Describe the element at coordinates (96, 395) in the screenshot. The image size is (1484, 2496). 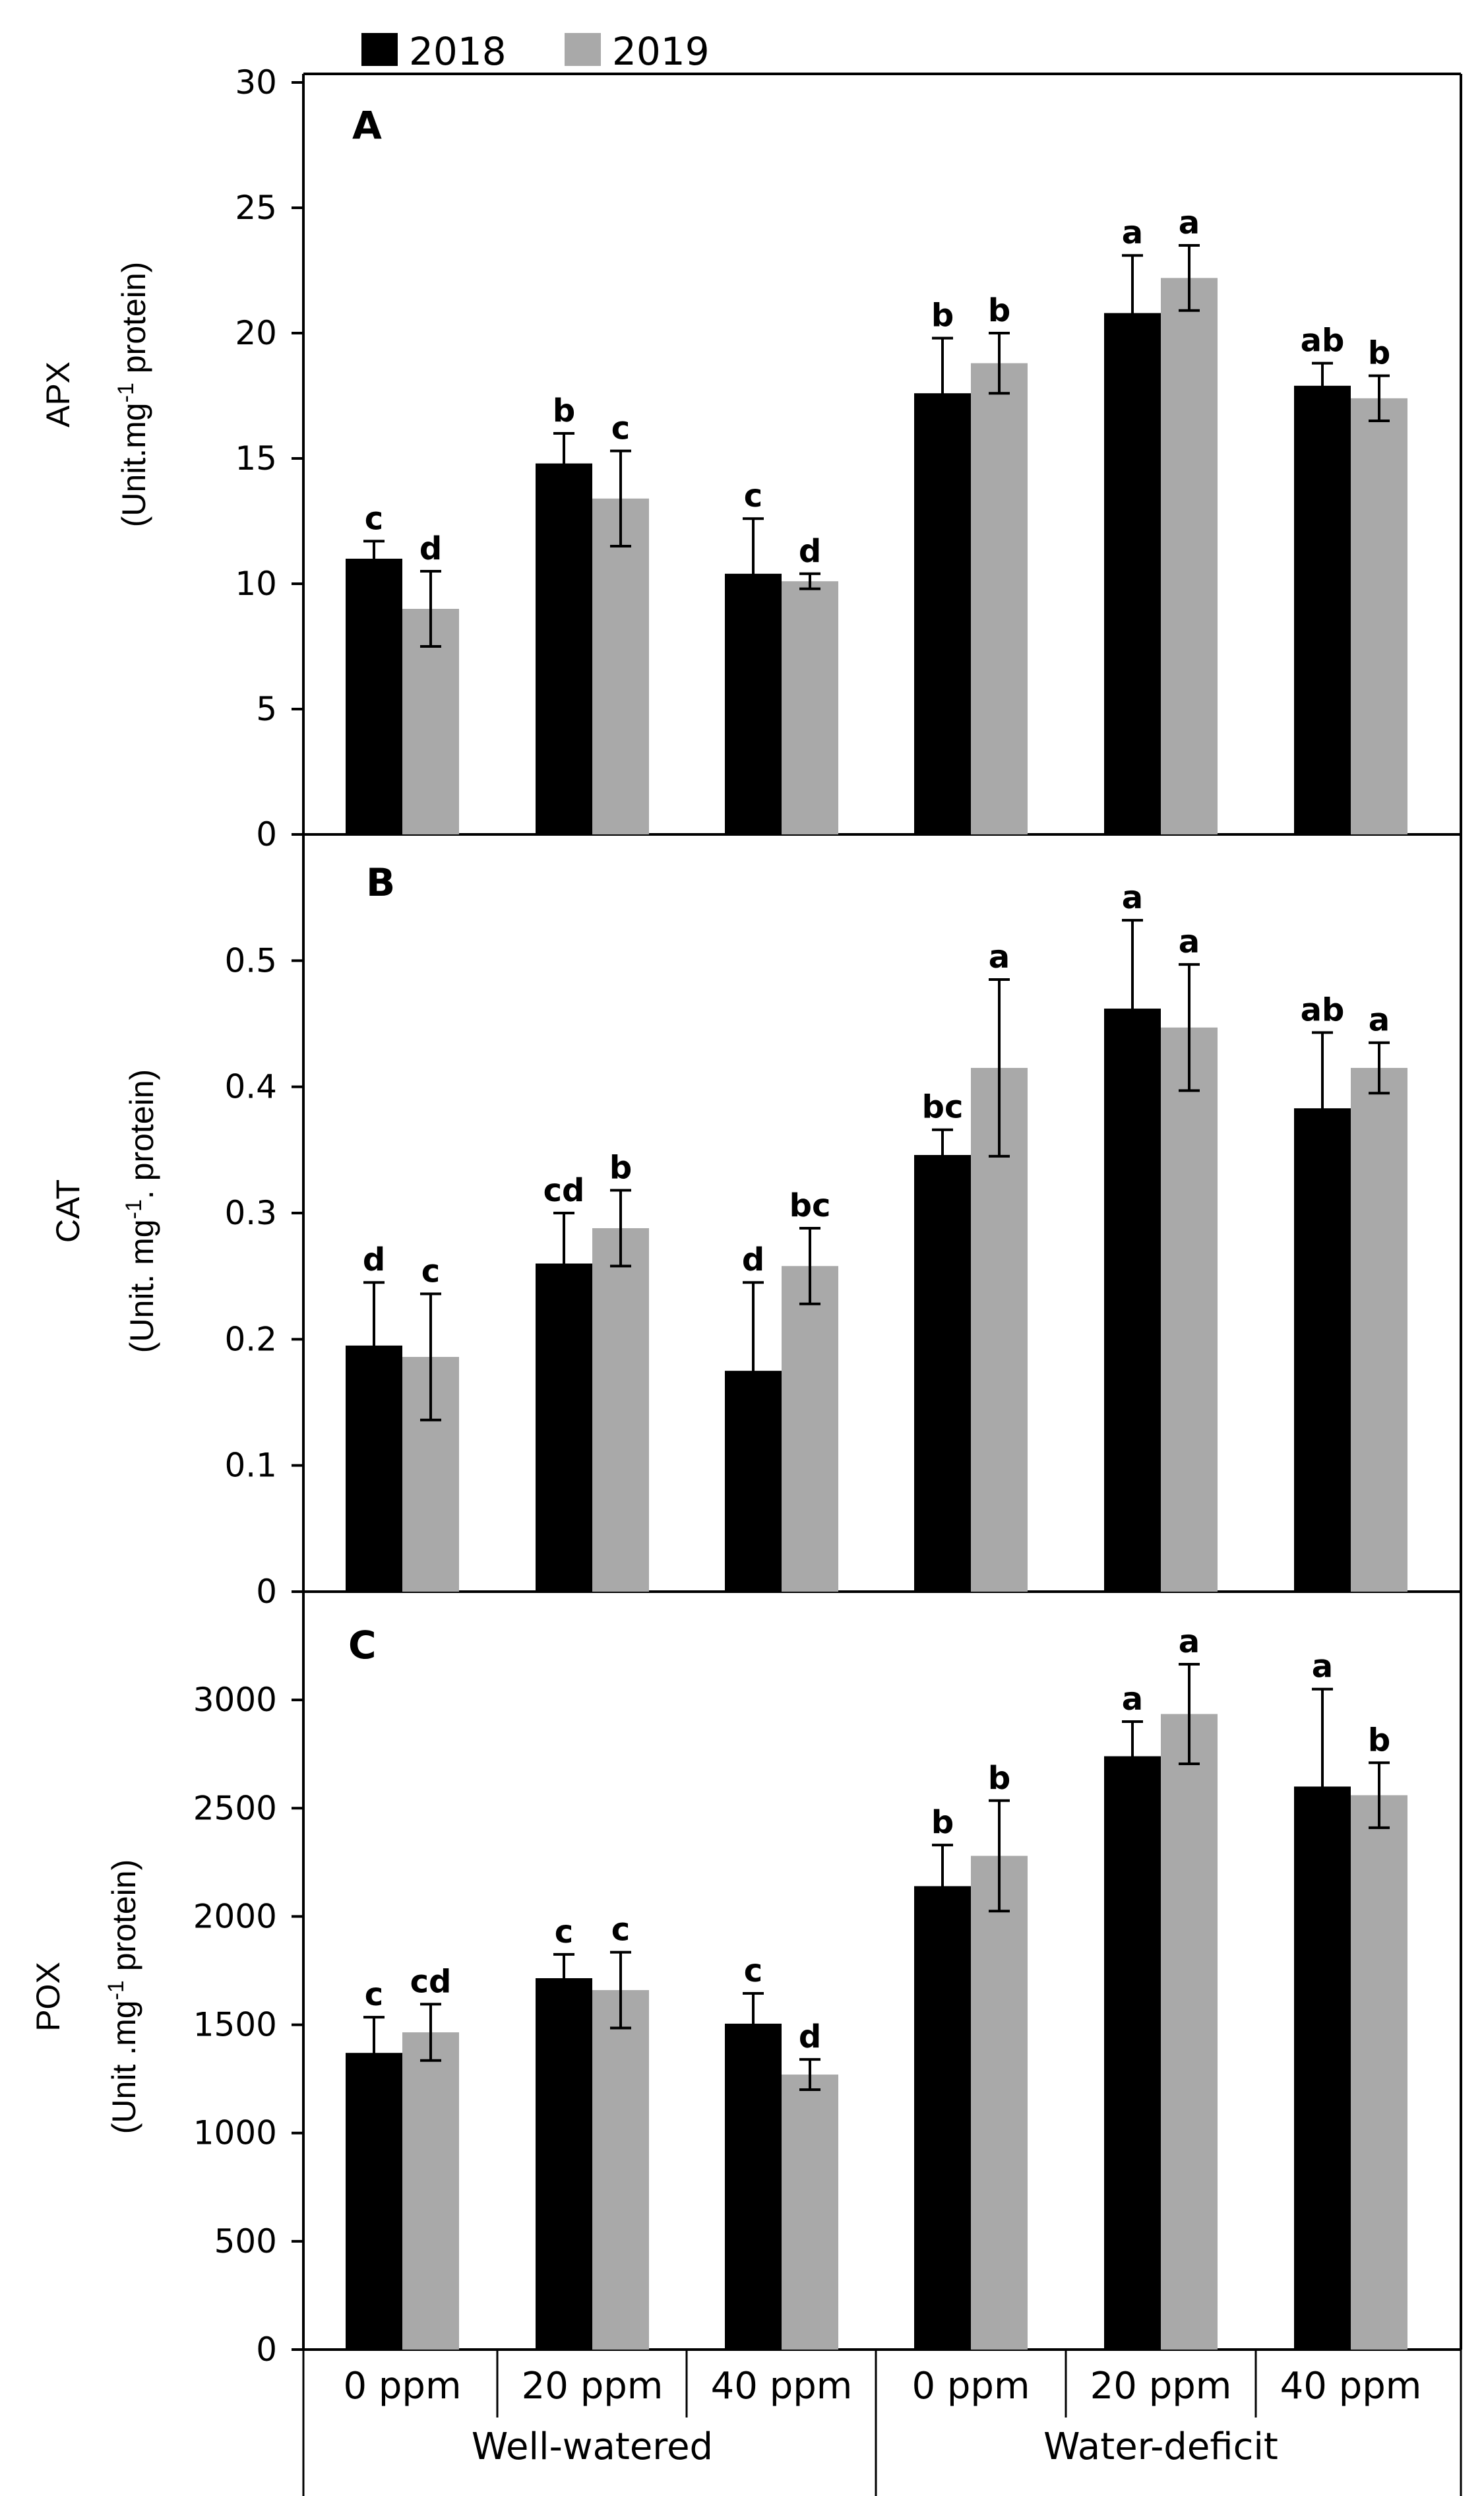
I see `panel-a-ylabel: APX (Unit.mg-1 protein)` at that location.